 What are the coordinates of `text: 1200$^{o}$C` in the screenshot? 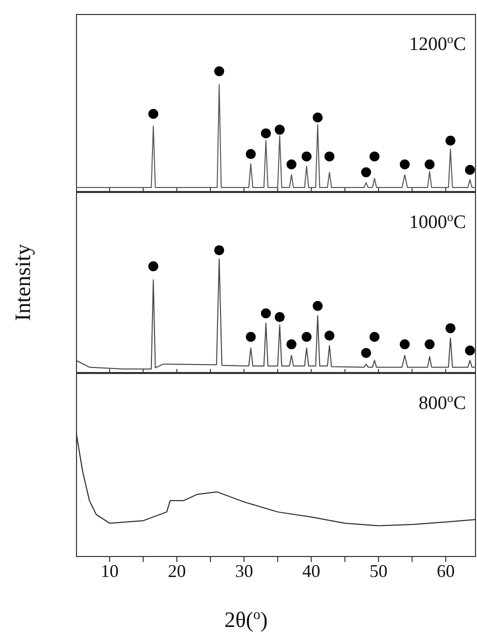 It's located at (437, 43).